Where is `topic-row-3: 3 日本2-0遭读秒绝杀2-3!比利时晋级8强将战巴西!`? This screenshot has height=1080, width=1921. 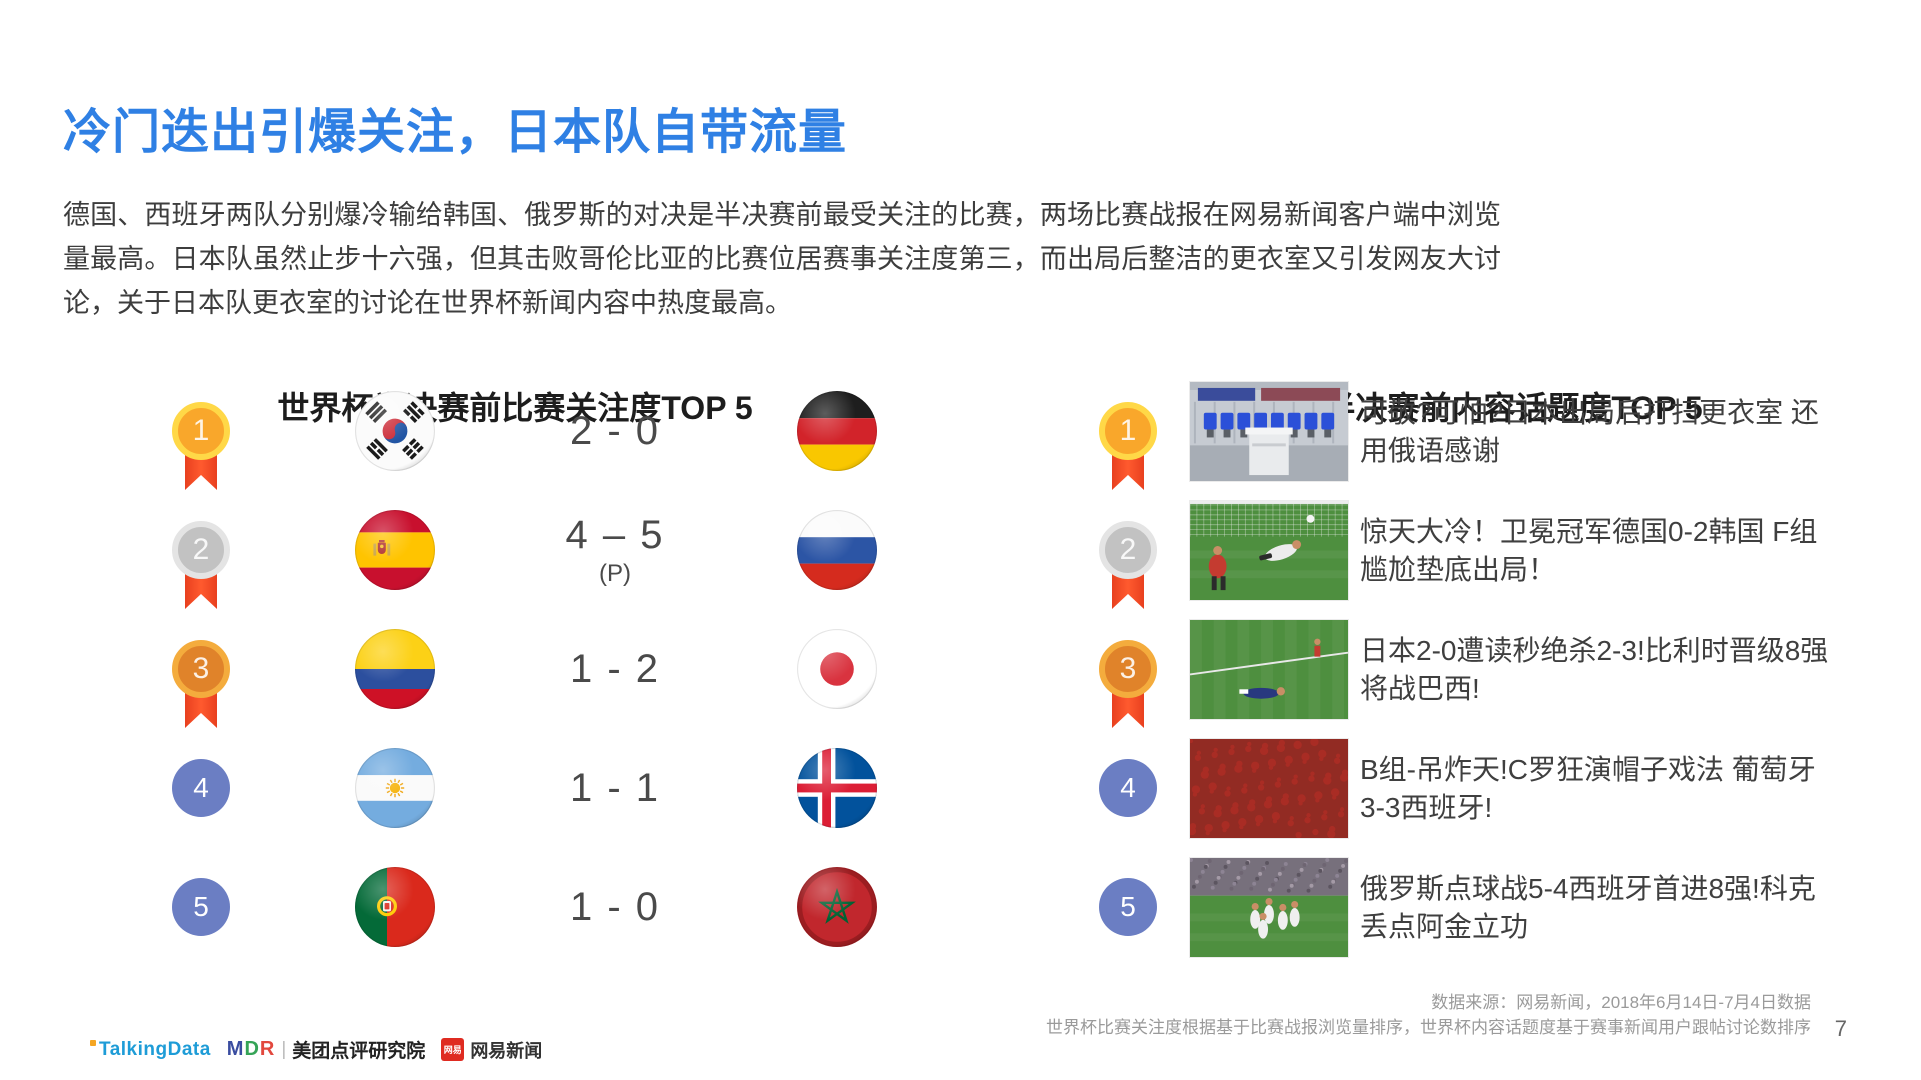
topic-row-3: 3 日本2-0遭读秒绝杀2-3!比利时晋级8强将战巴西! is located at coordinates (1475, 669).